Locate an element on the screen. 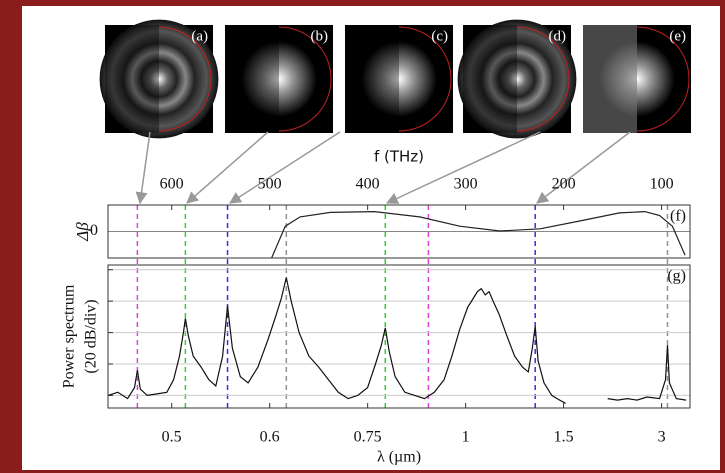 This screenshot has height=473, width=725. x-tick-label: 0.75 is located at coordinates (368, 437).